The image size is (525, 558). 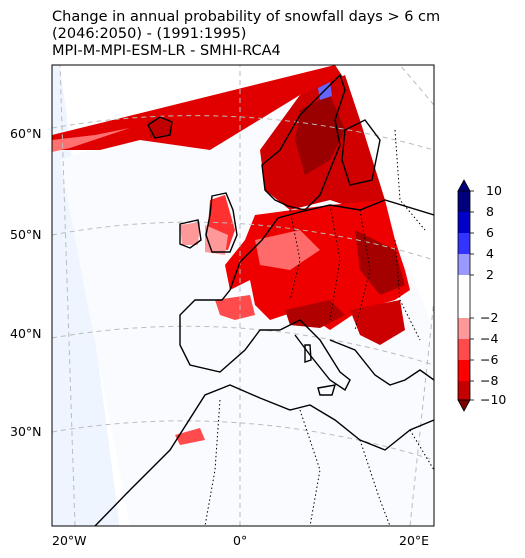 What do you see at coordinates (26, 133) in the screenshot?
I see `lat-label-60n: 60°N` at bounding box center [26, 133].